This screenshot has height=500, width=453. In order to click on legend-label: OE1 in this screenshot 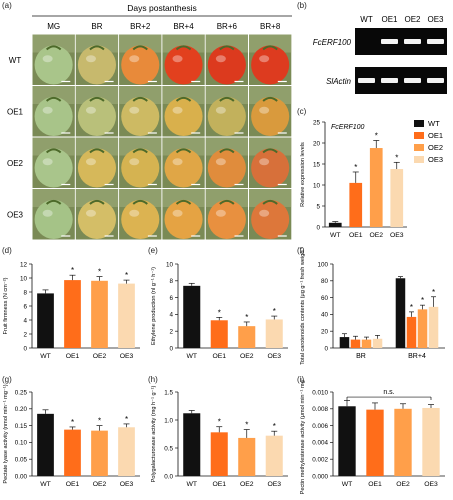, I will do `click(435, 135)`.